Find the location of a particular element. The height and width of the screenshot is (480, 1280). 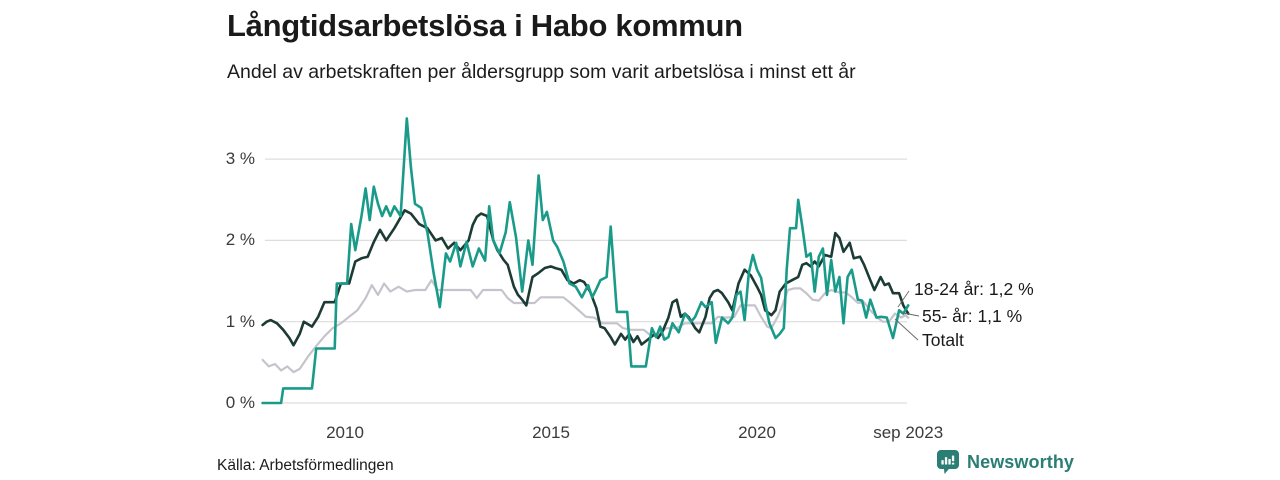

y-tick-label-0: 0 % is located at coordinates (240, 402).